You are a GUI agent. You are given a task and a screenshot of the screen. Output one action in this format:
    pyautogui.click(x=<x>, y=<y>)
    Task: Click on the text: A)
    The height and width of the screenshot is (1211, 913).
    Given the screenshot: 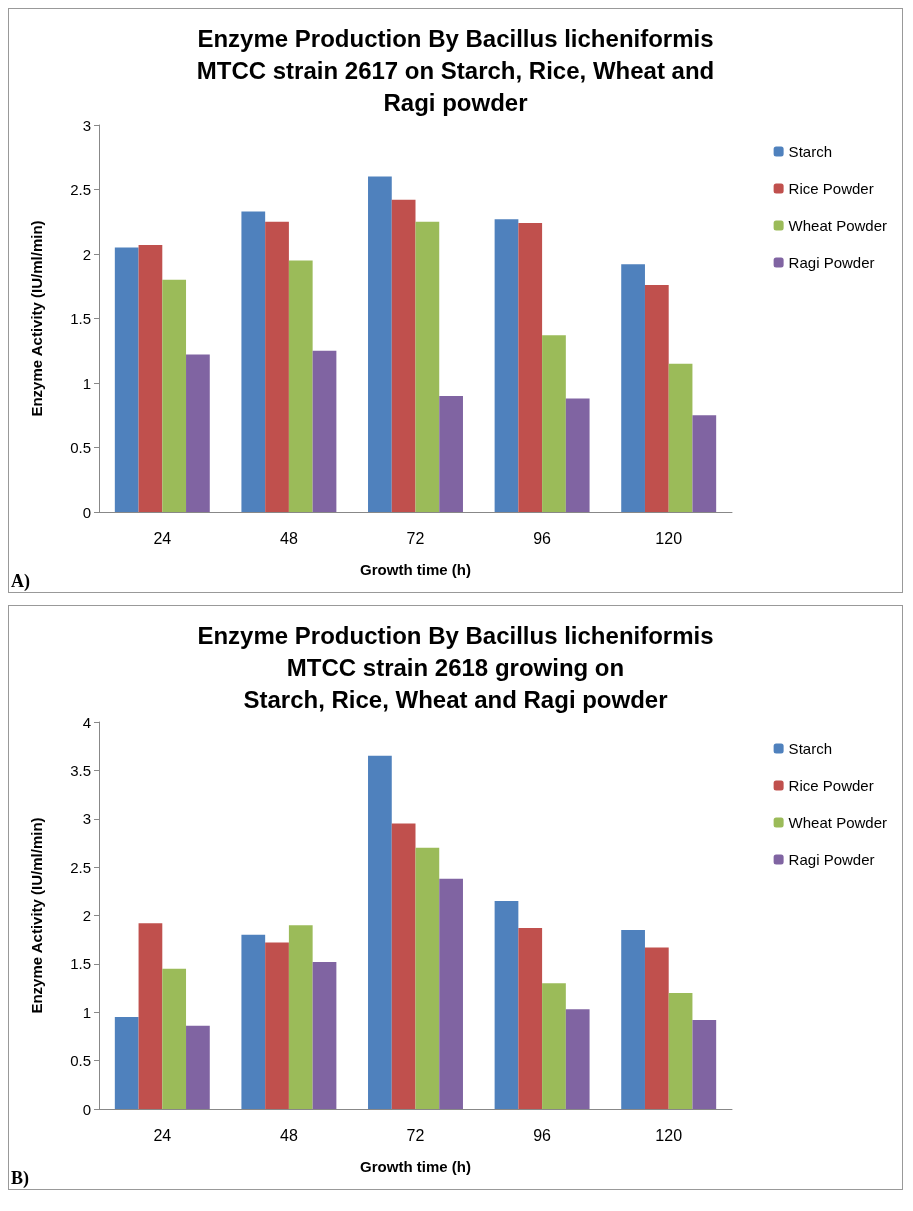 What is the action you would take?
    pyautogui.click(x=20, y=581)
    